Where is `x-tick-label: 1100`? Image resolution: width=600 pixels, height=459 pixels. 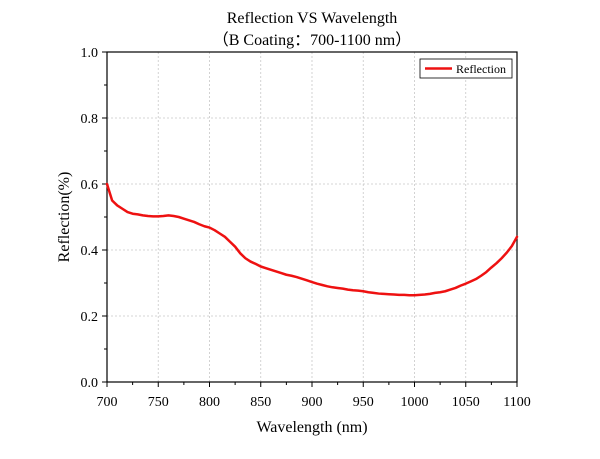 x-tick-label: 1100 is located at coordinates (516, 402).